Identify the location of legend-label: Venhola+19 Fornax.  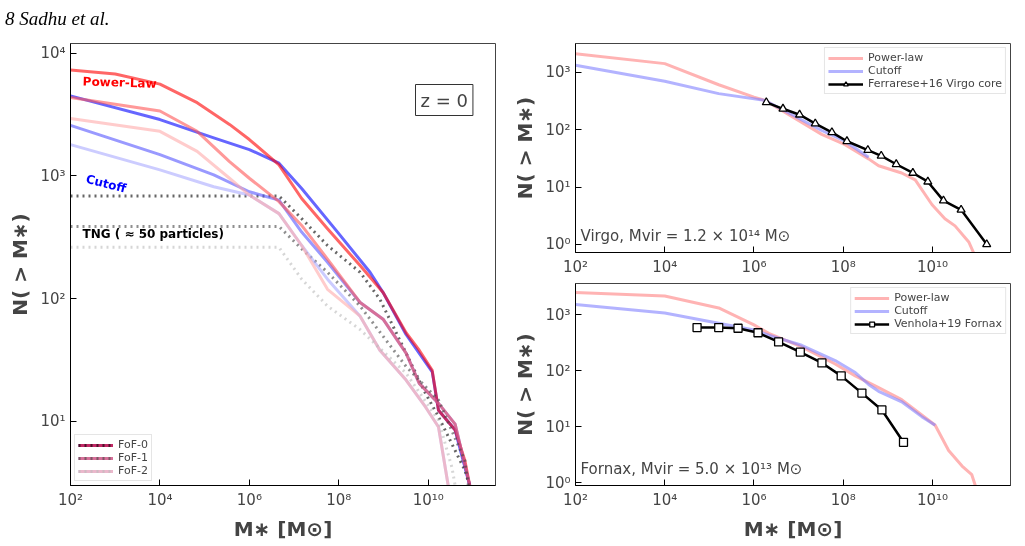
(948, 323).